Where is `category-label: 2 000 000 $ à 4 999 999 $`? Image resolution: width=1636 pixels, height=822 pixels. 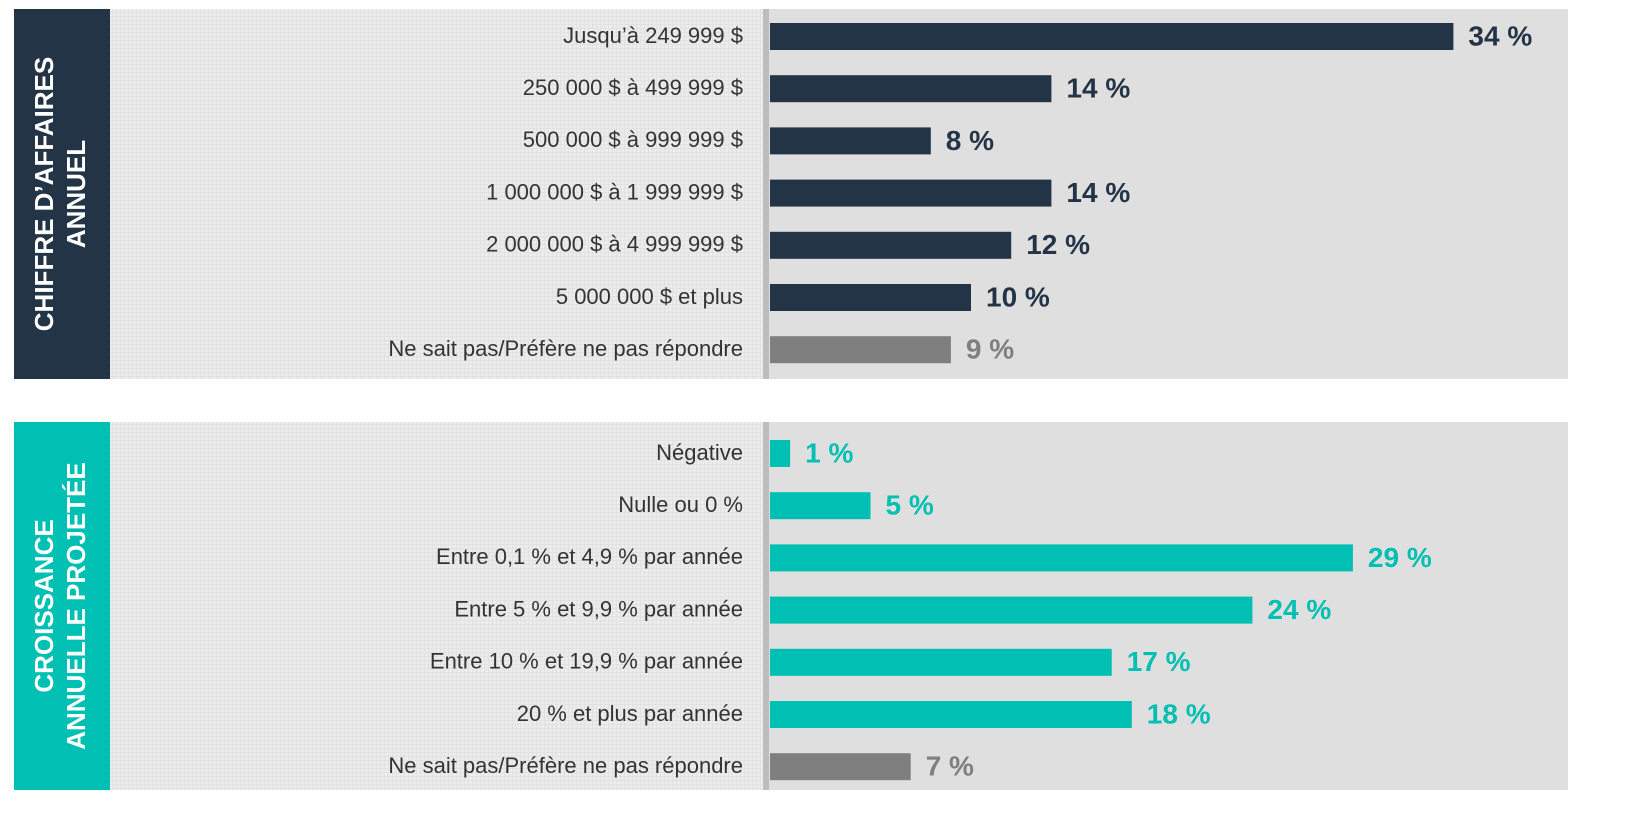 category-label: 2 000 000 $ à 4 999 999 $ is located at coordinates (614, 244).